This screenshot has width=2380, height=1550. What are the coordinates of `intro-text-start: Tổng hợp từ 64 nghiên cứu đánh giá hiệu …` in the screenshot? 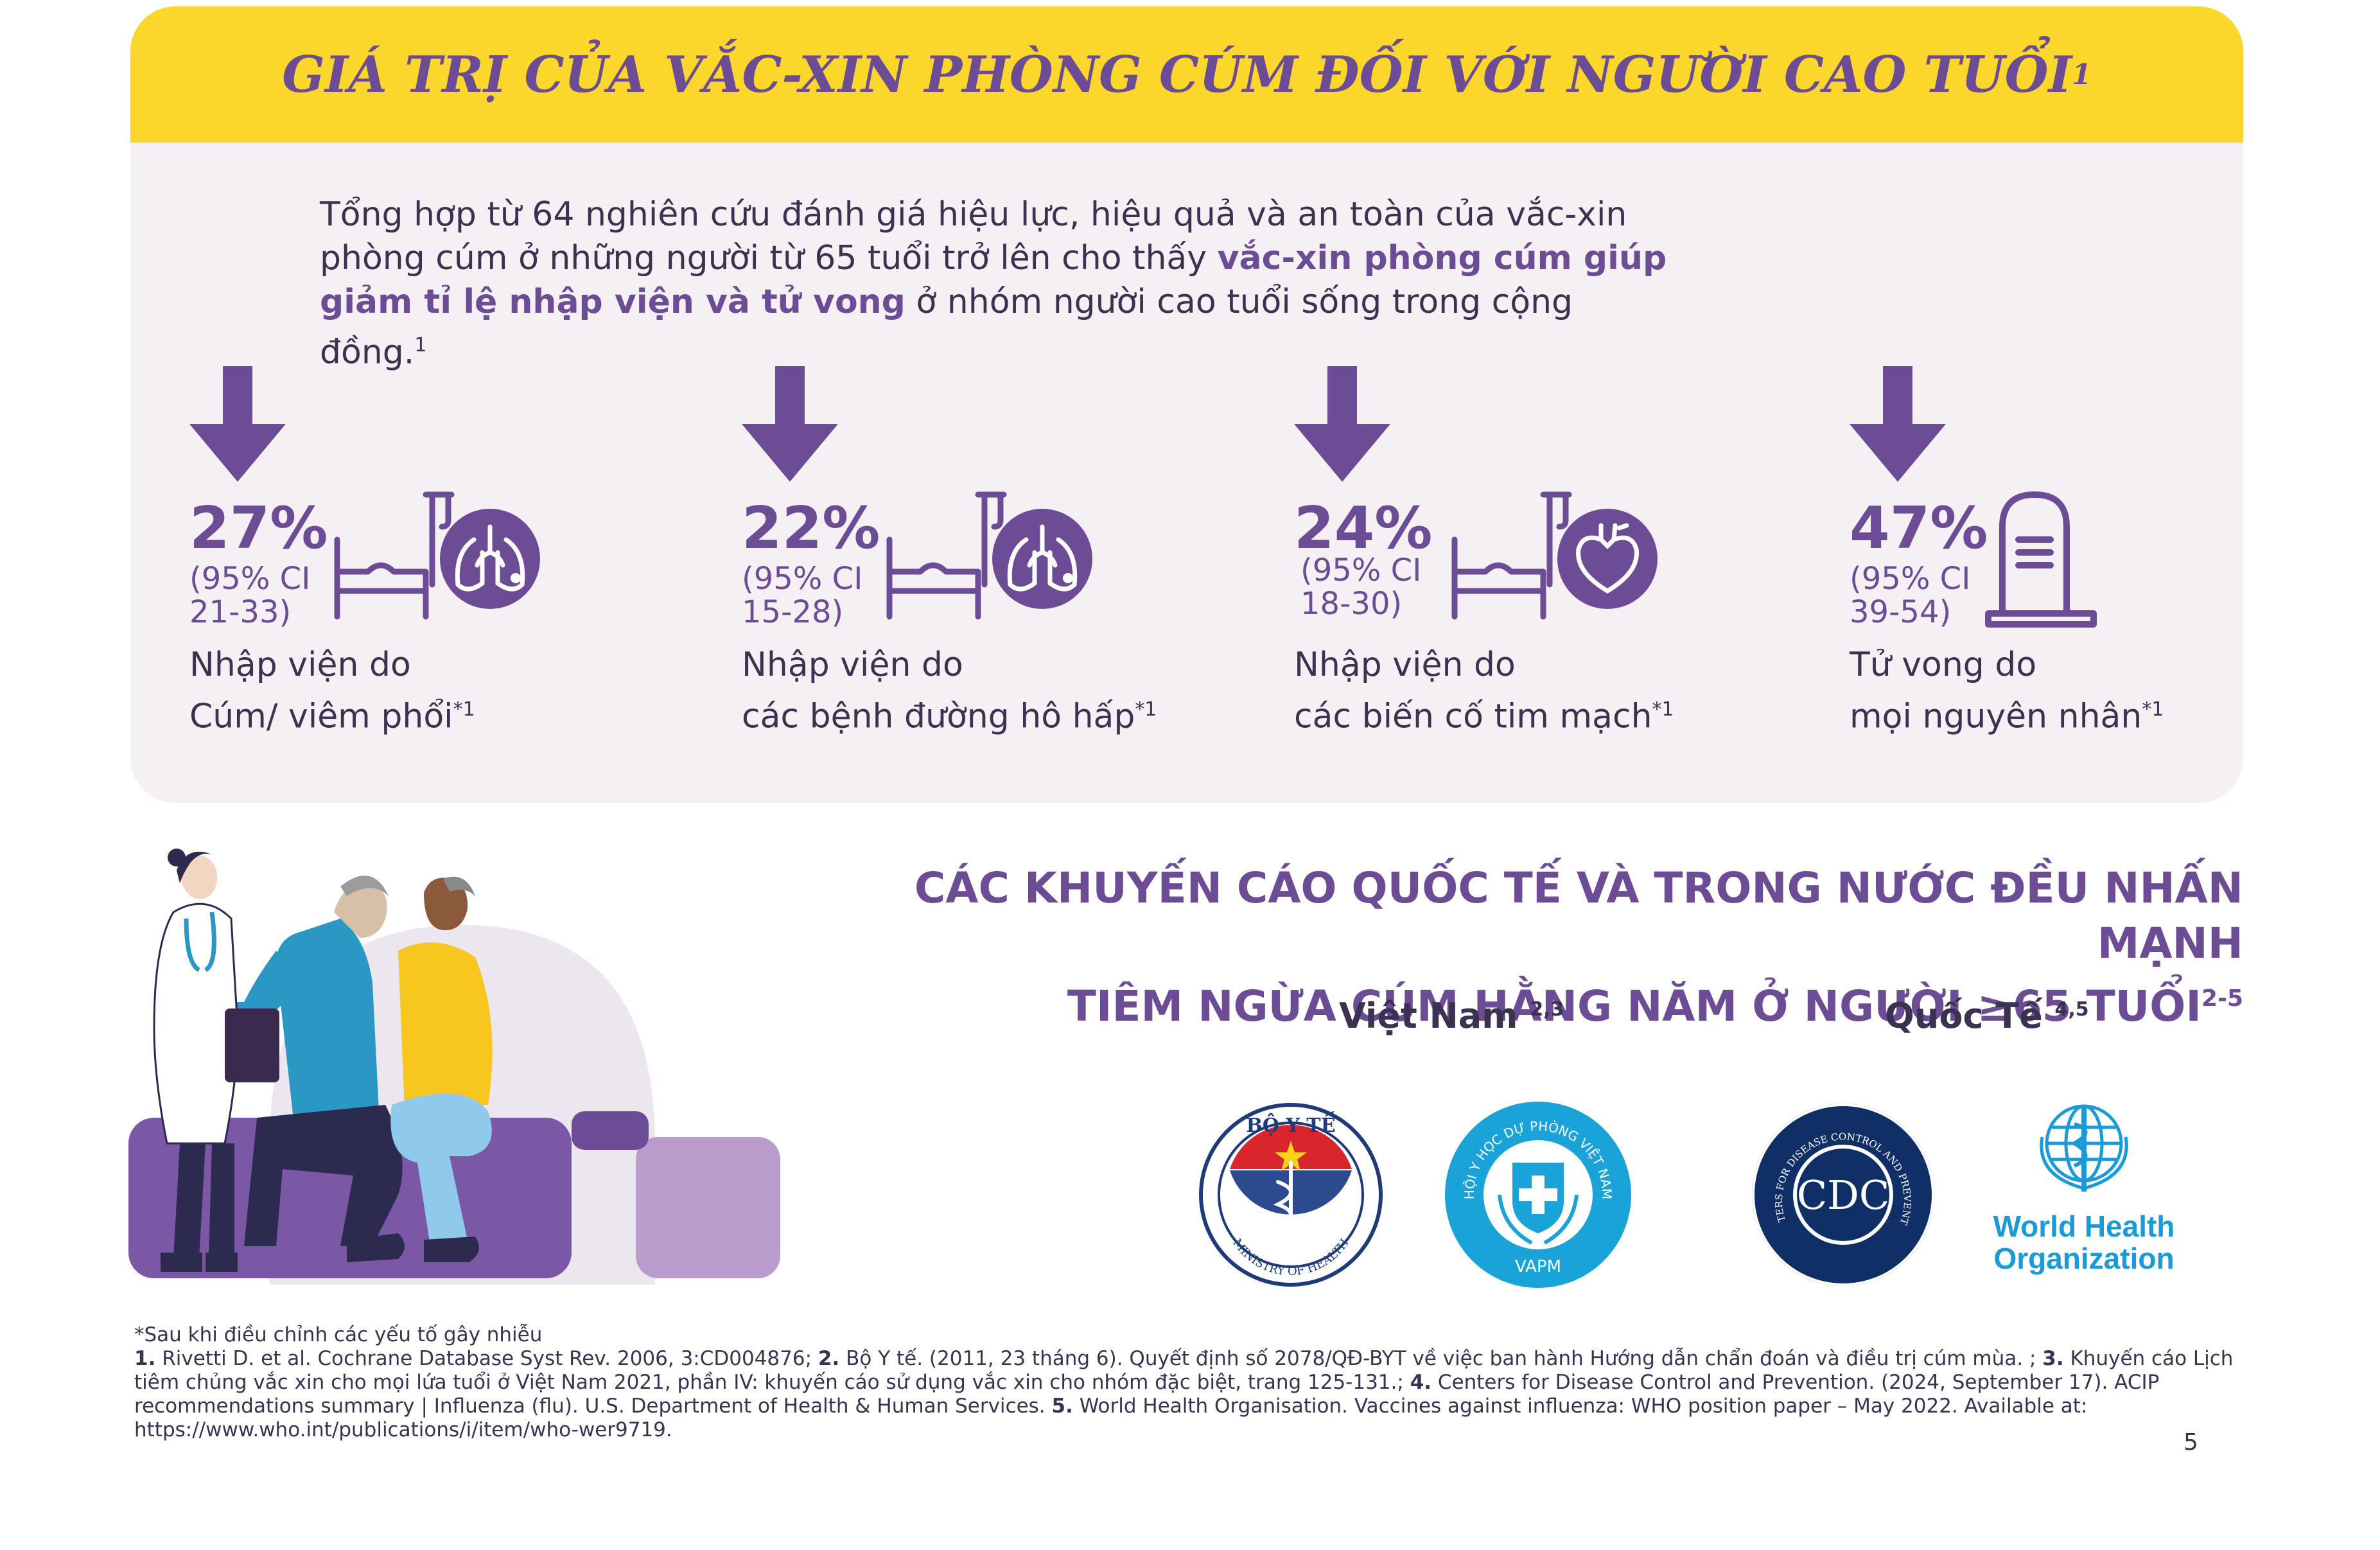 It's located at (973, 236).